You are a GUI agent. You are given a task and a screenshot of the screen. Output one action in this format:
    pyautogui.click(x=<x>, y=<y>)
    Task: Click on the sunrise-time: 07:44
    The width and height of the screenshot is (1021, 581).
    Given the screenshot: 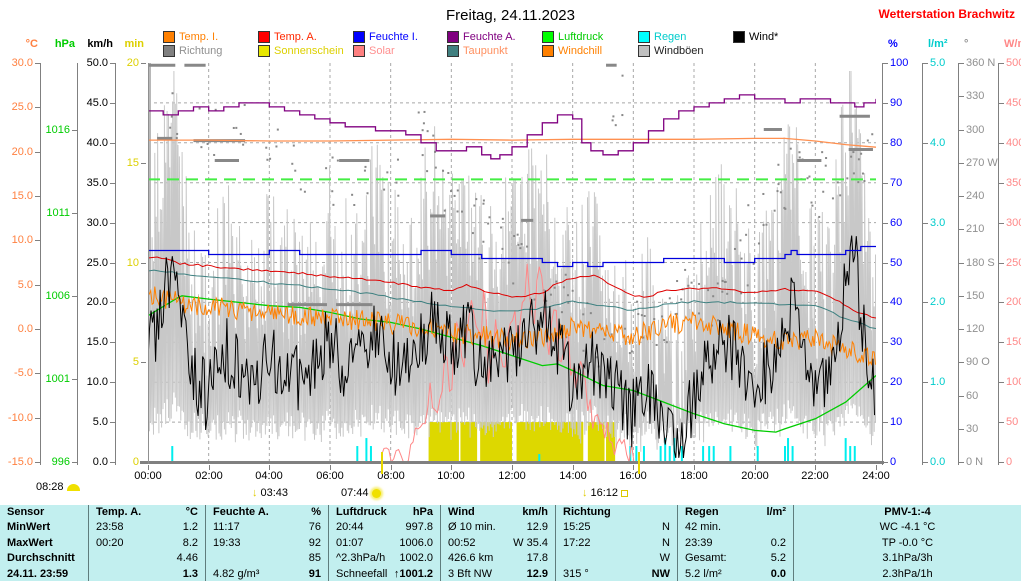 What is the action you would take?
    pyautogui.click(x=355, y=493)
    